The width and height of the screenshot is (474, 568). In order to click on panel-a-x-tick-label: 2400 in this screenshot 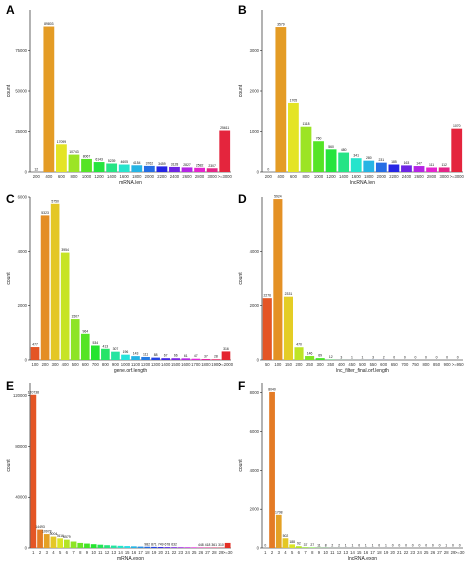, I will do `click(175, 176)`.